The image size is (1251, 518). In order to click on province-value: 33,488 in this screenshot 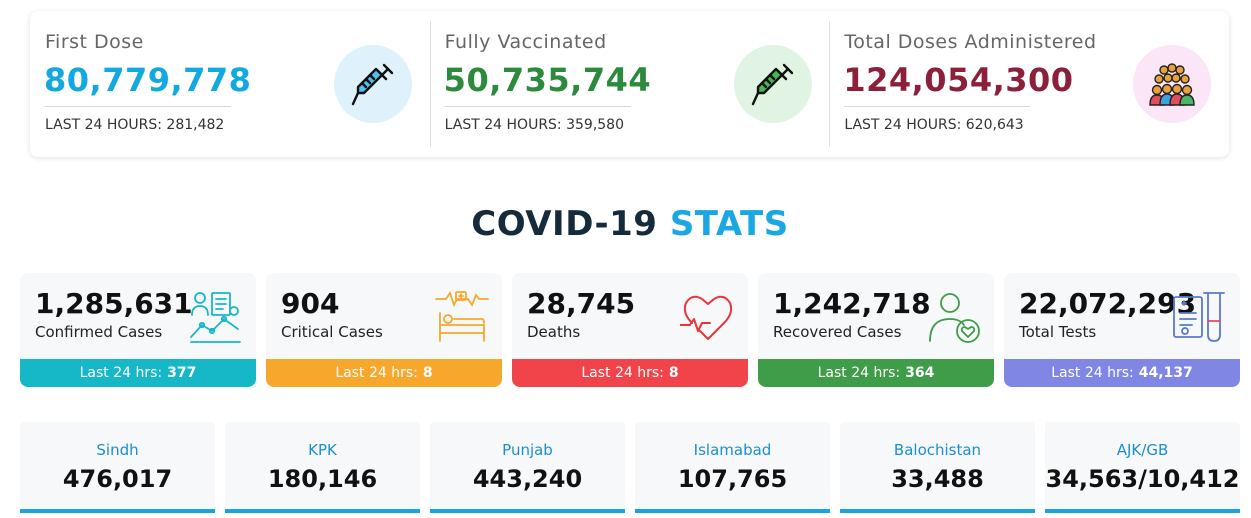, I will do `click(937, 479)`.